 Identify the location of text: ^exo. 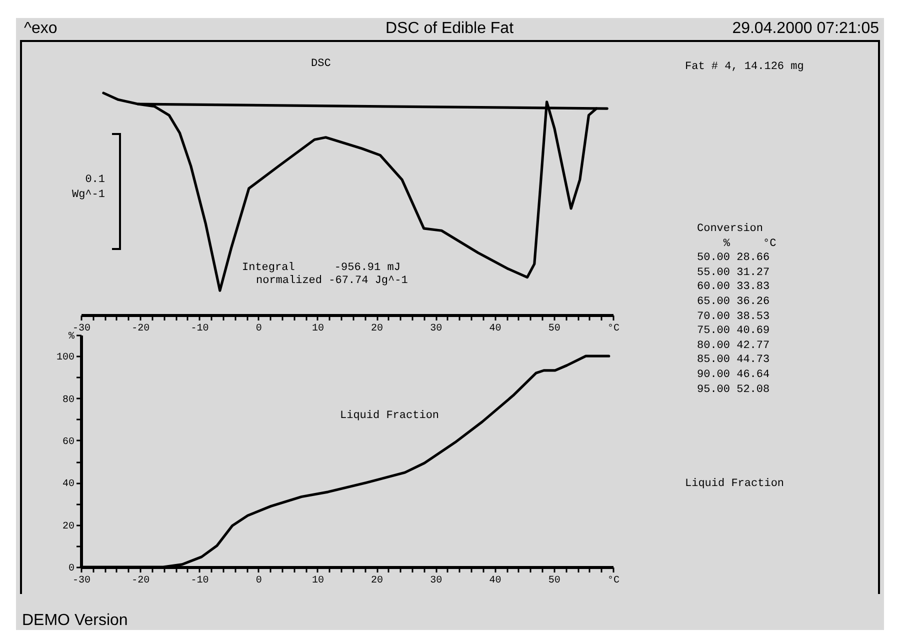
(41, 29).